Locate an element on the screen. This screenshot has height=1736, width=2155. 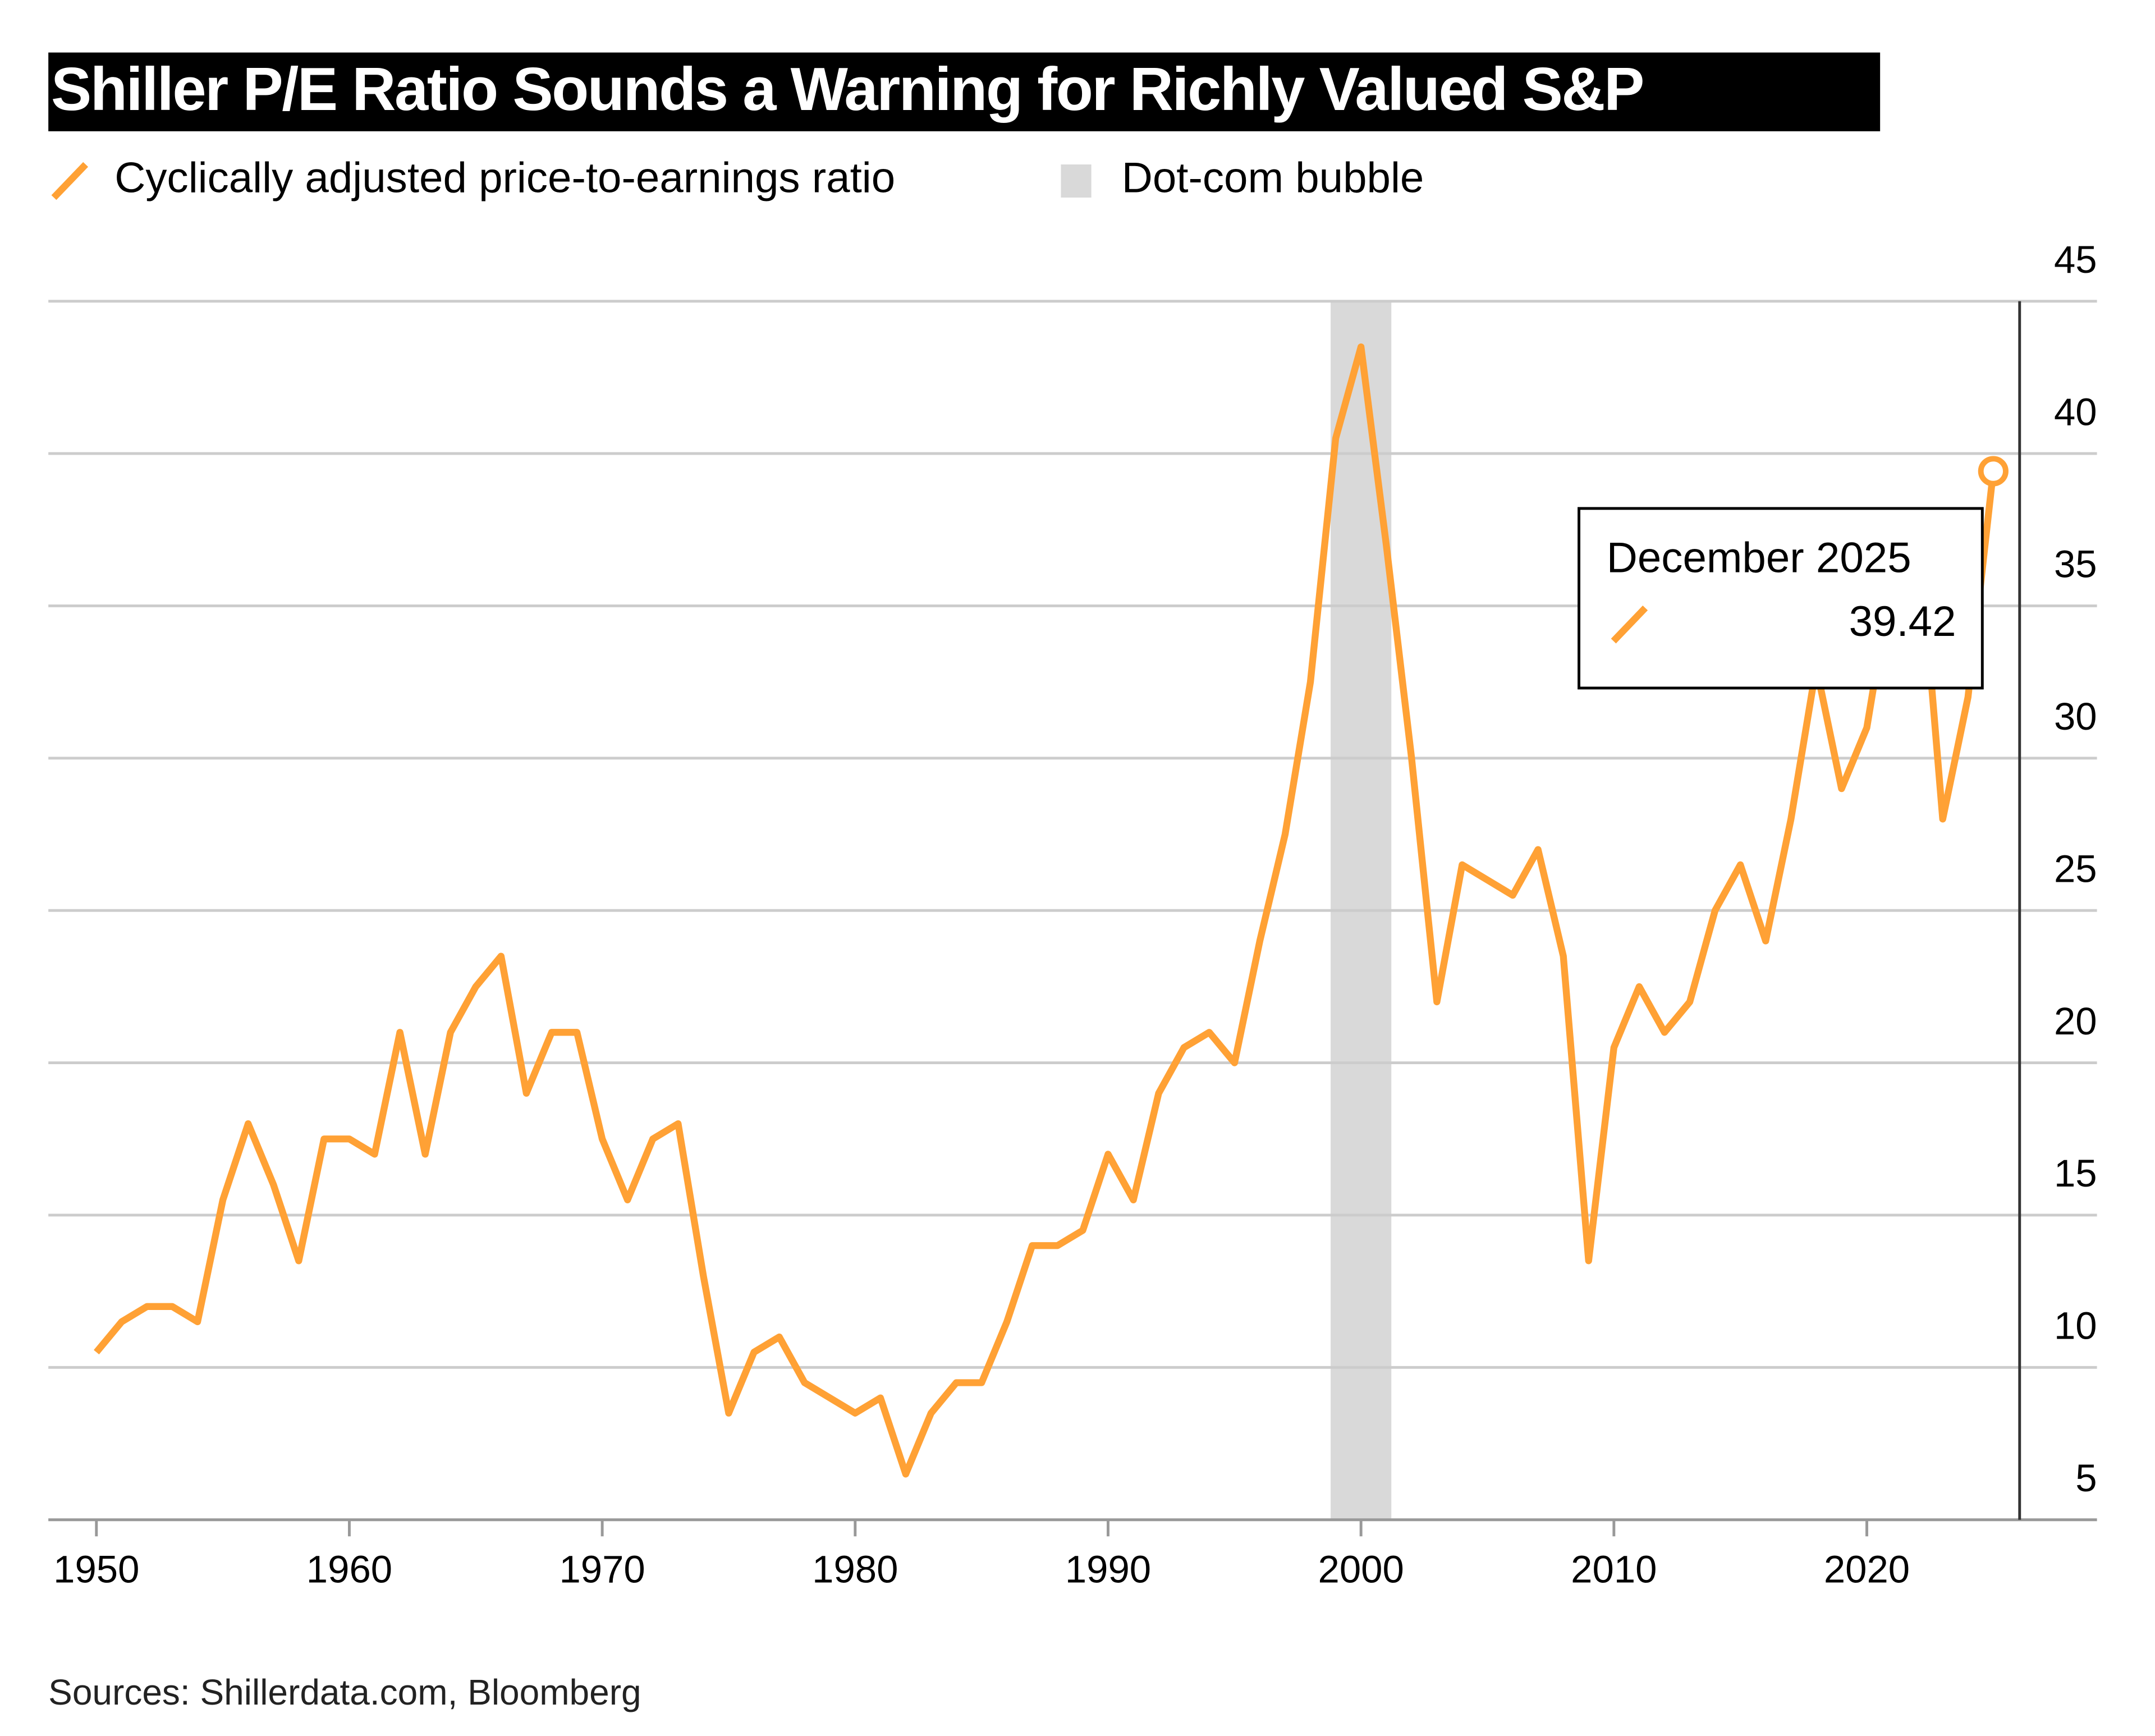
end-marker is located at coordinates (1993, 472).